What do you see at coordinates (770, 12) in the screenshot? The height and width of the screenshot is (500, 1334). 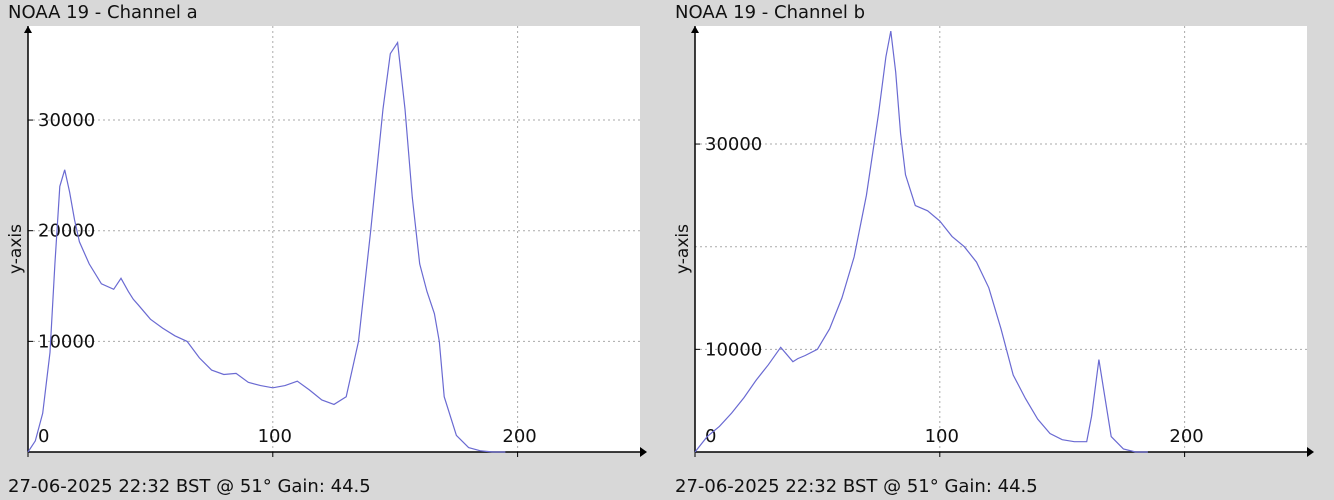 I see `chart-title: NOAA 19 - Channel b` at bounding box center [770, 12].